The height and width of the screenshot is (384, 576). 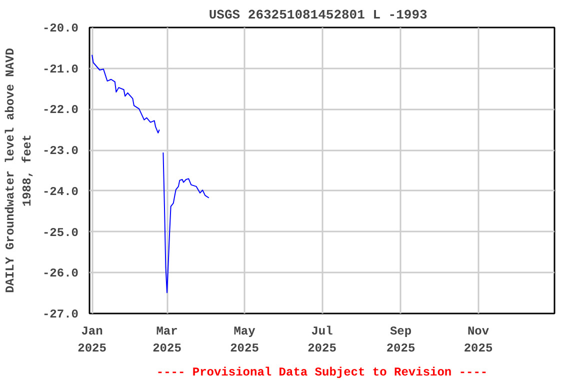 I want to click on y-tick-label: -21.0, so click(x=60, y=69).